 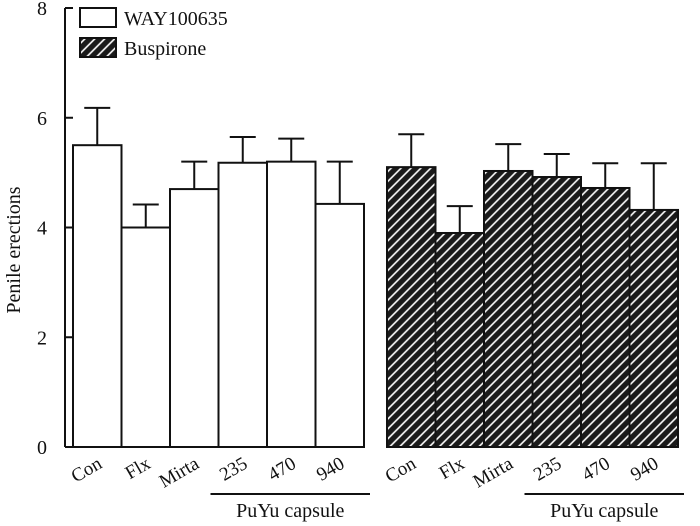 What do you see at coordinates (176, 19) in the screenshot?
I see `legend-label-way100635: WAY100635` at bounding box center [176, 19].